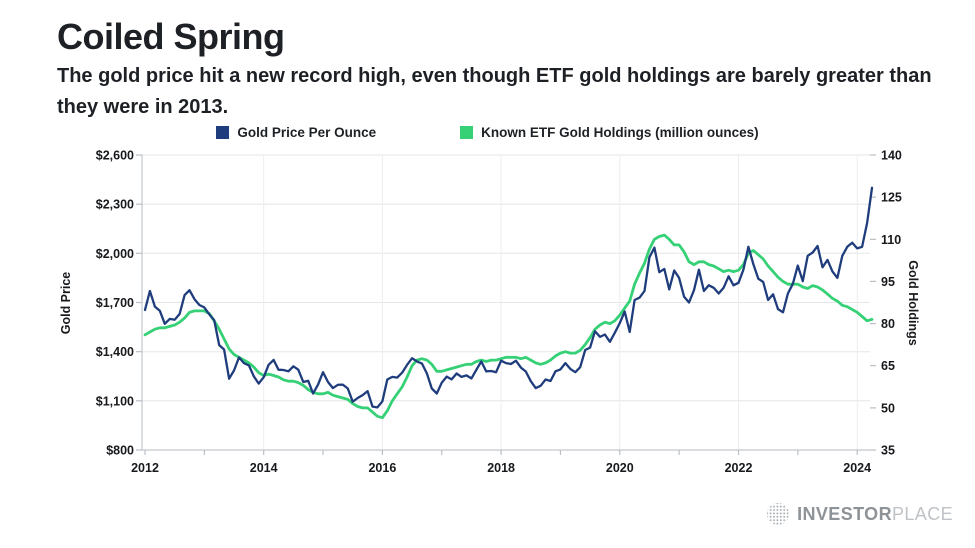 This screenshot has width=975, height=548. What do you see at coordinates (891, 303) in the screenshot?
I see `right-axis-labels: 140 125 110 95 80 65 50 35` at bounding box center [891, 303].